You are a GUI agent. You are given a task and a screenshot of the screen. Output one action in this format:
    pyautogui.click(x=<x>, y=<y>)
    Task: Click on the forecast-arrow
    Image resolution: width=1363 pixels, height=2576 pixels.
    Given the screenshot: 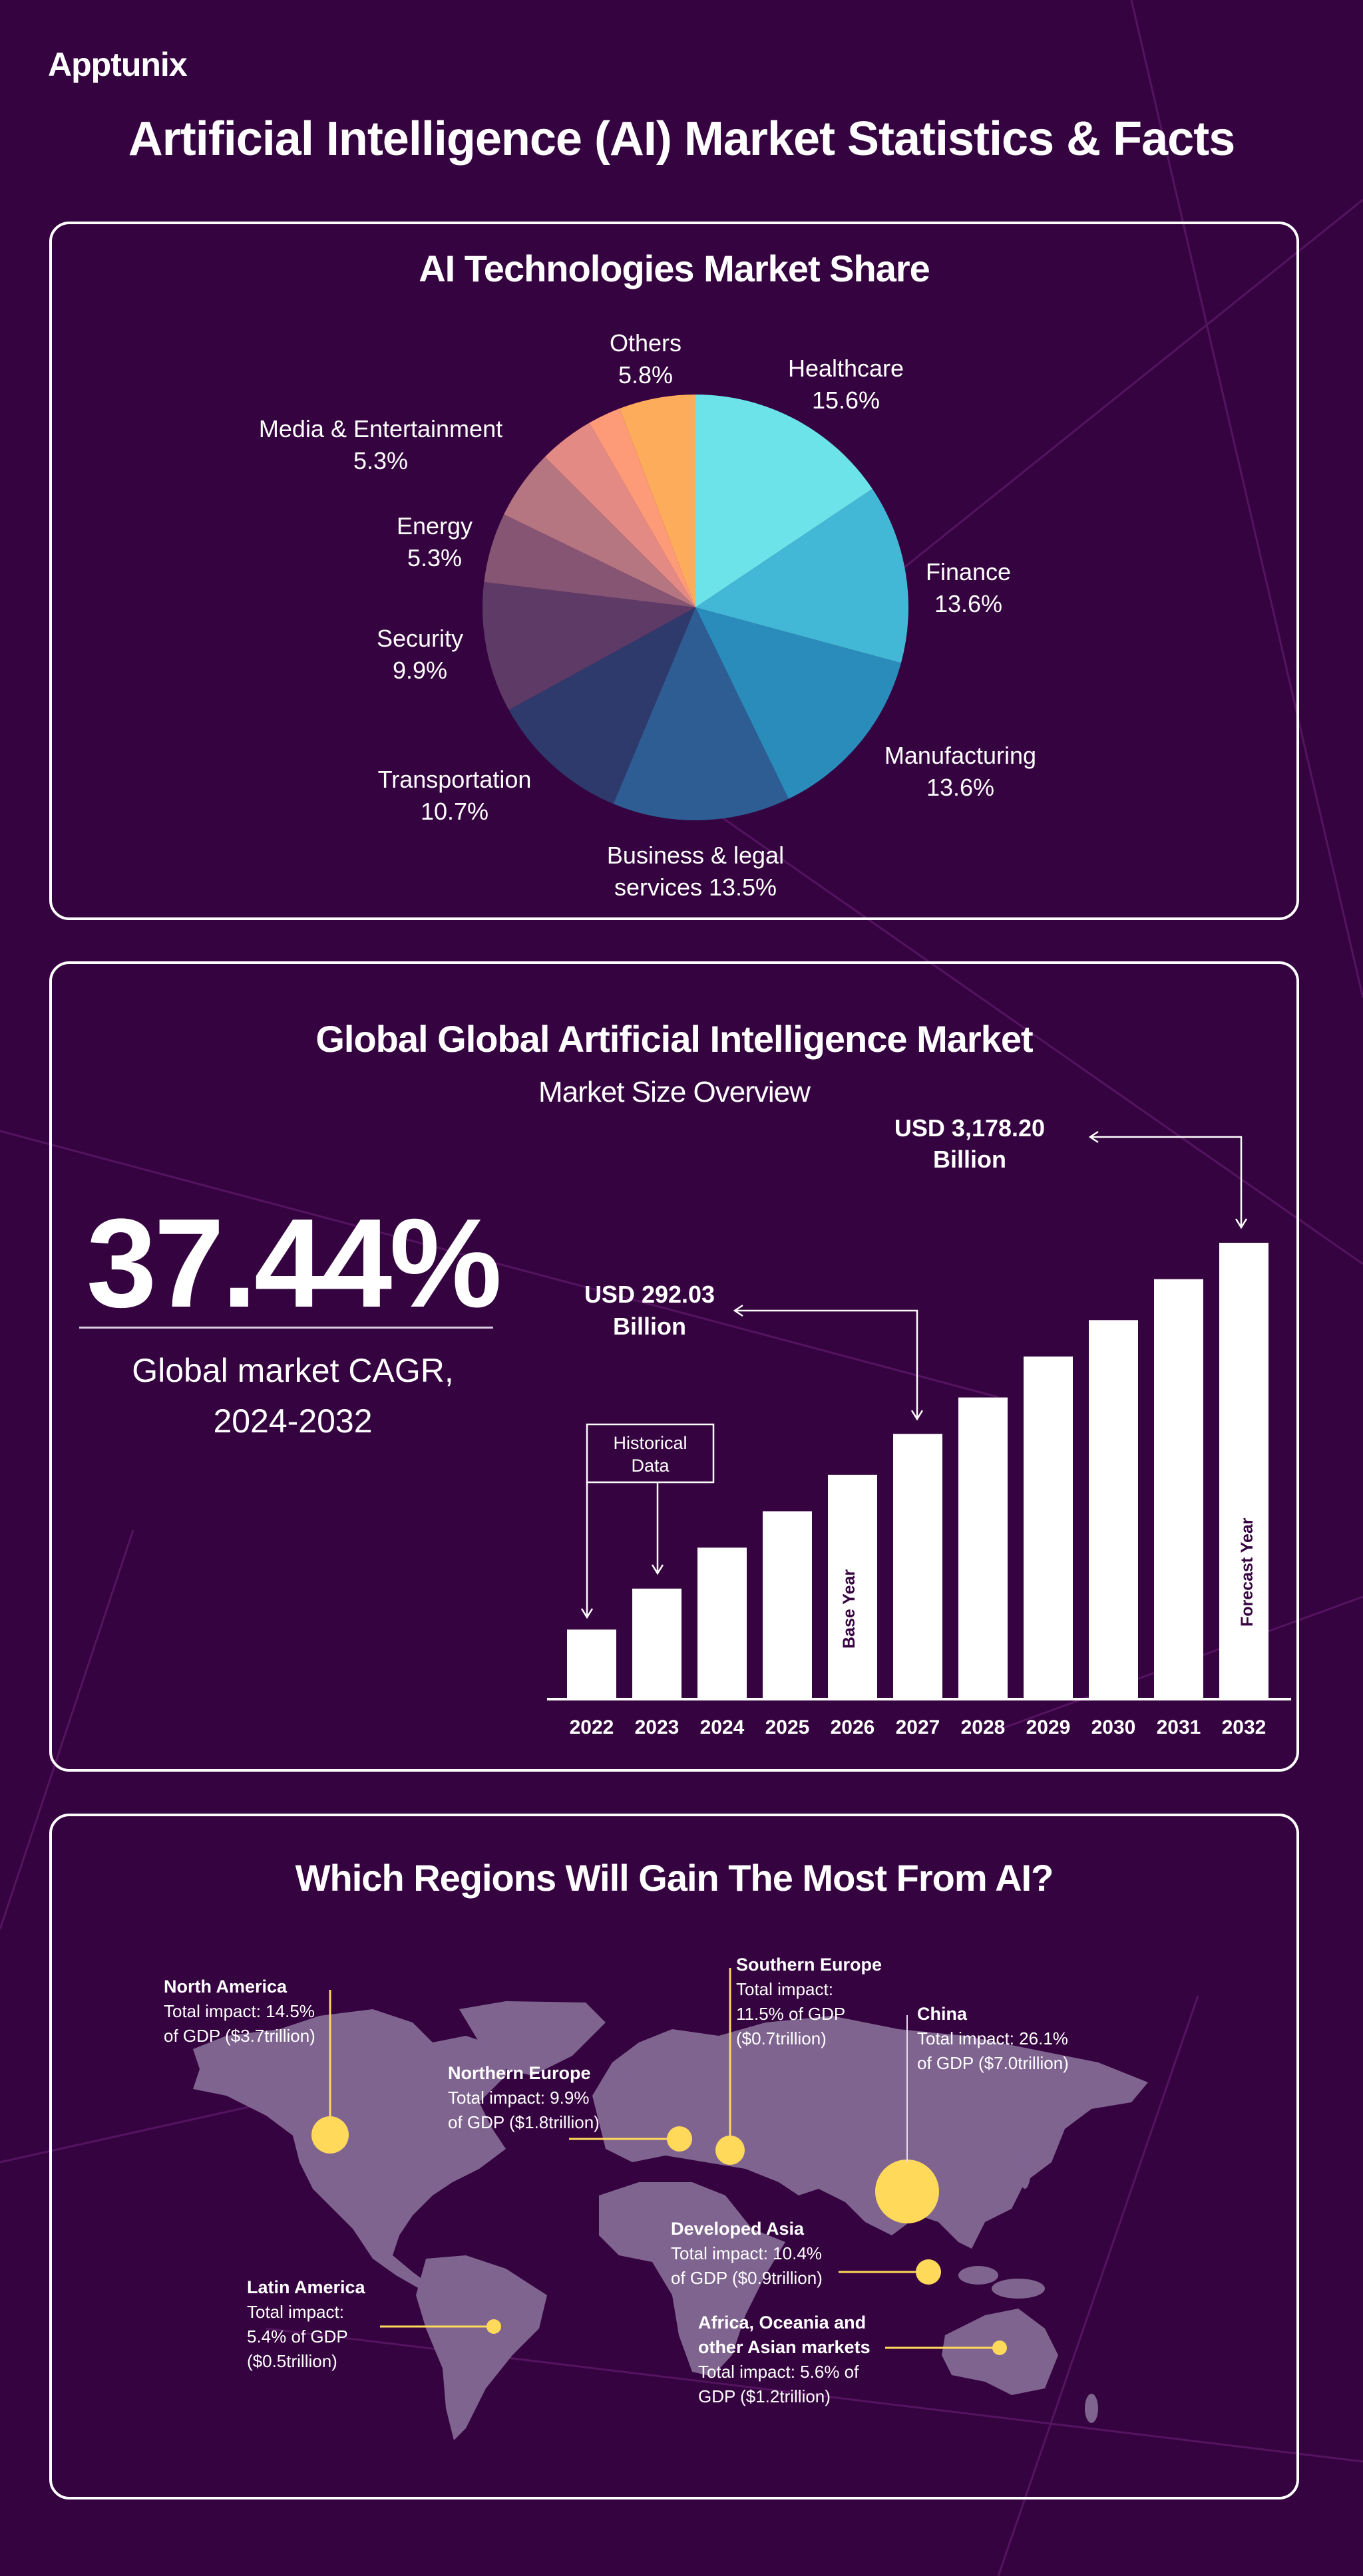 What is the action you would take?
    pyautogui.click(x=1166, y=1180)
    